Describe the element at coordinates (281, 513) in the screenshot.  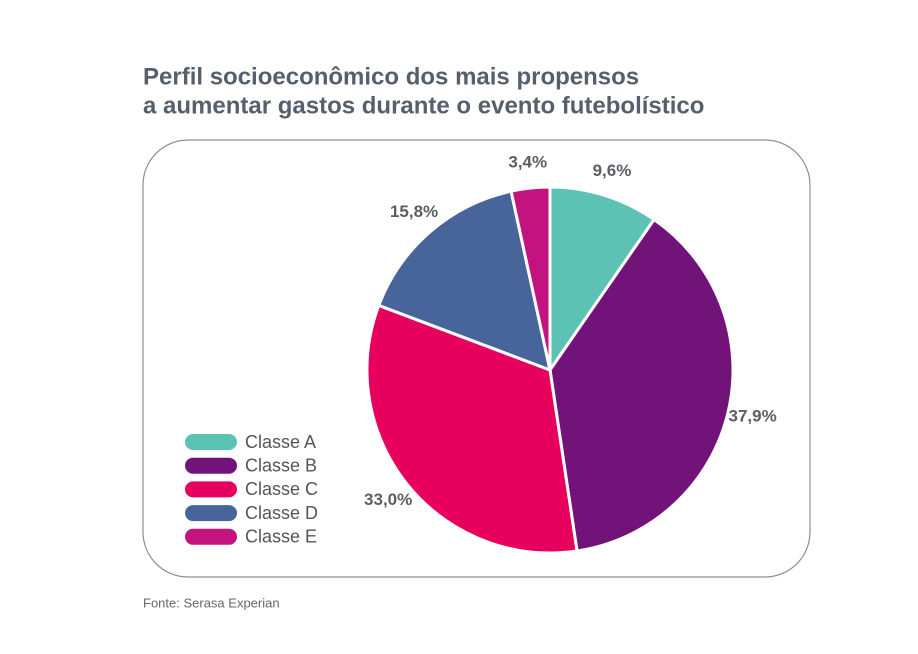
I see `legend-label: Classe D` at that location.